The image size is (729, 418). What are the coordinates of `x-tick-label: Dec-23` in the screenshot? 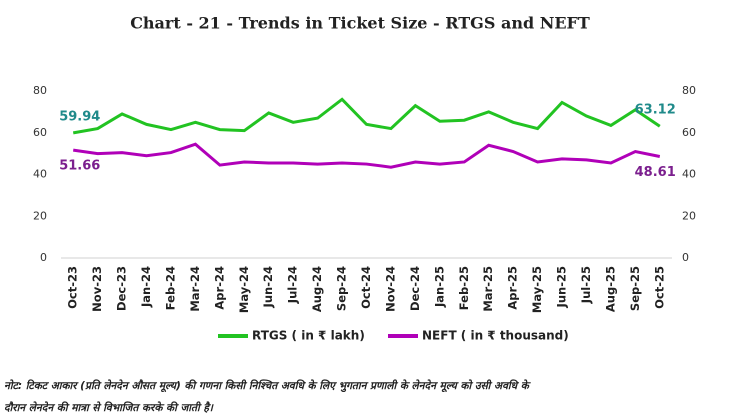 It's located at (122, 288).